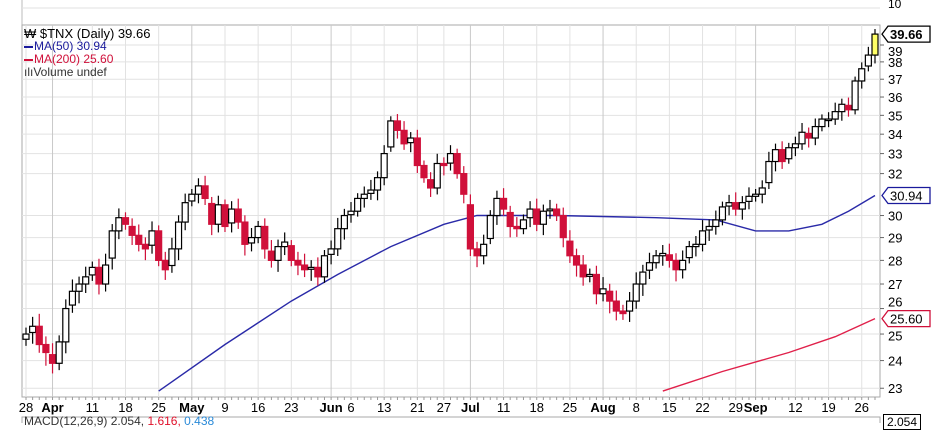 The height and width of the screenshot is (430, 936). I want to click on ma200-tag-label: 25.60, so click(906, 319).